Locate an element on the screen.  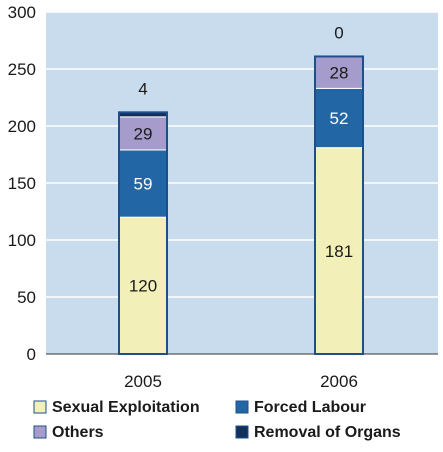
y-tick-label: 300 is located at coordinates (22, 12).